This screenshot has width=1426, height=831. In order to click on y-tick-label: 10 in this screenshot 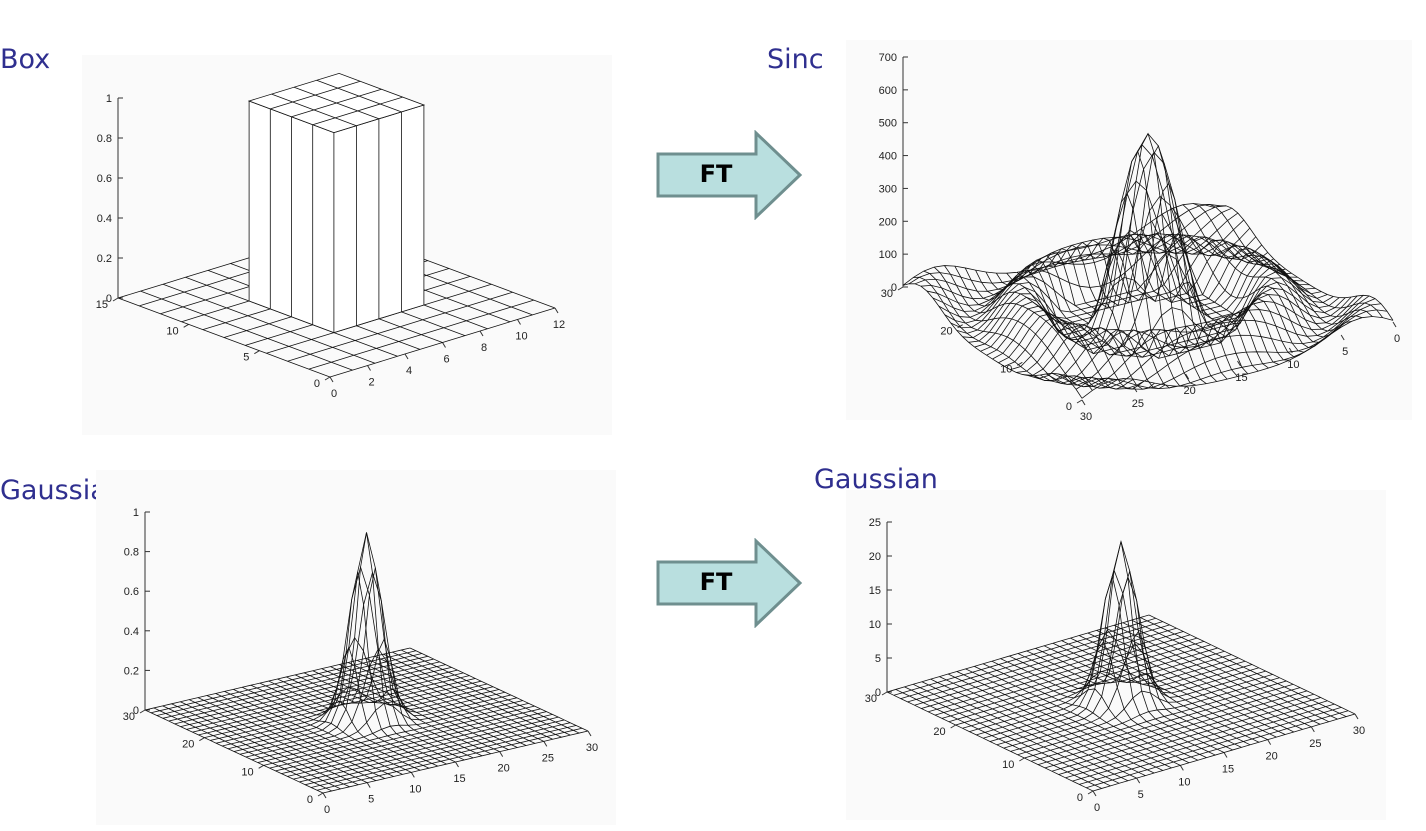, I will do `click(1006, 369)`.